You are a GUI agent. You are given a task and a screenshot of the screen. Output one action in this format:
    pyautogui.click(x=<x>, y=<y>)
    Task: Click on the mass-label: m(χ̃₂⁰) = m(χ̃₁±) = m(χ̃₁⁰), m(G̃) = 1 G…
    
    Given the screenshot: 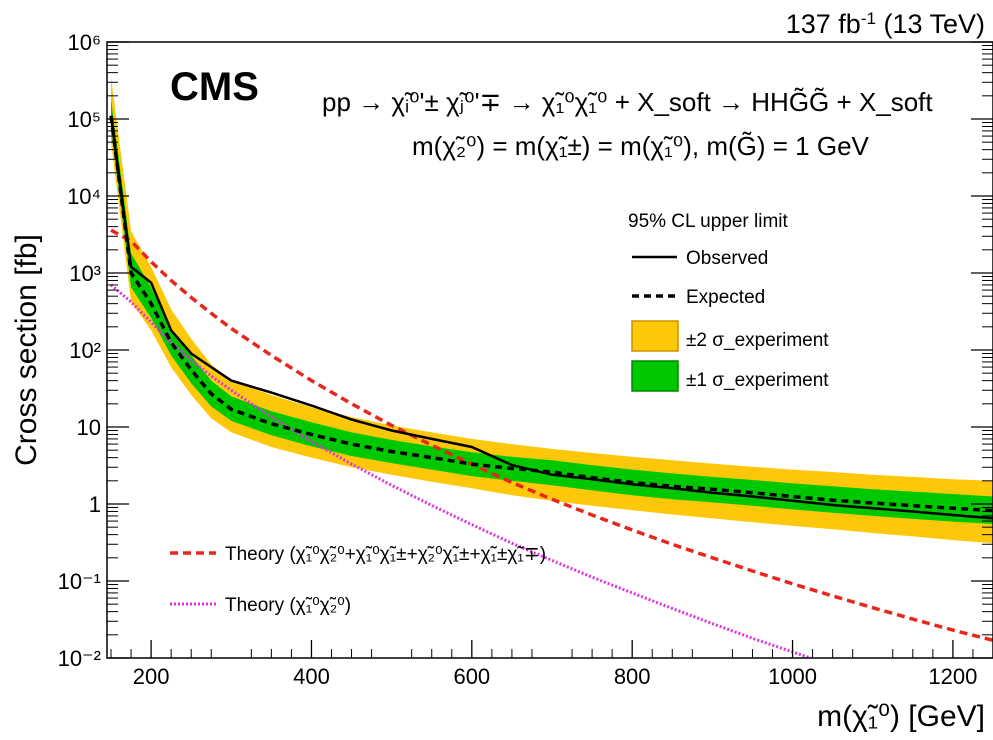 What is the action you would take?
    pyautogui.click(x=641, y=146)
    